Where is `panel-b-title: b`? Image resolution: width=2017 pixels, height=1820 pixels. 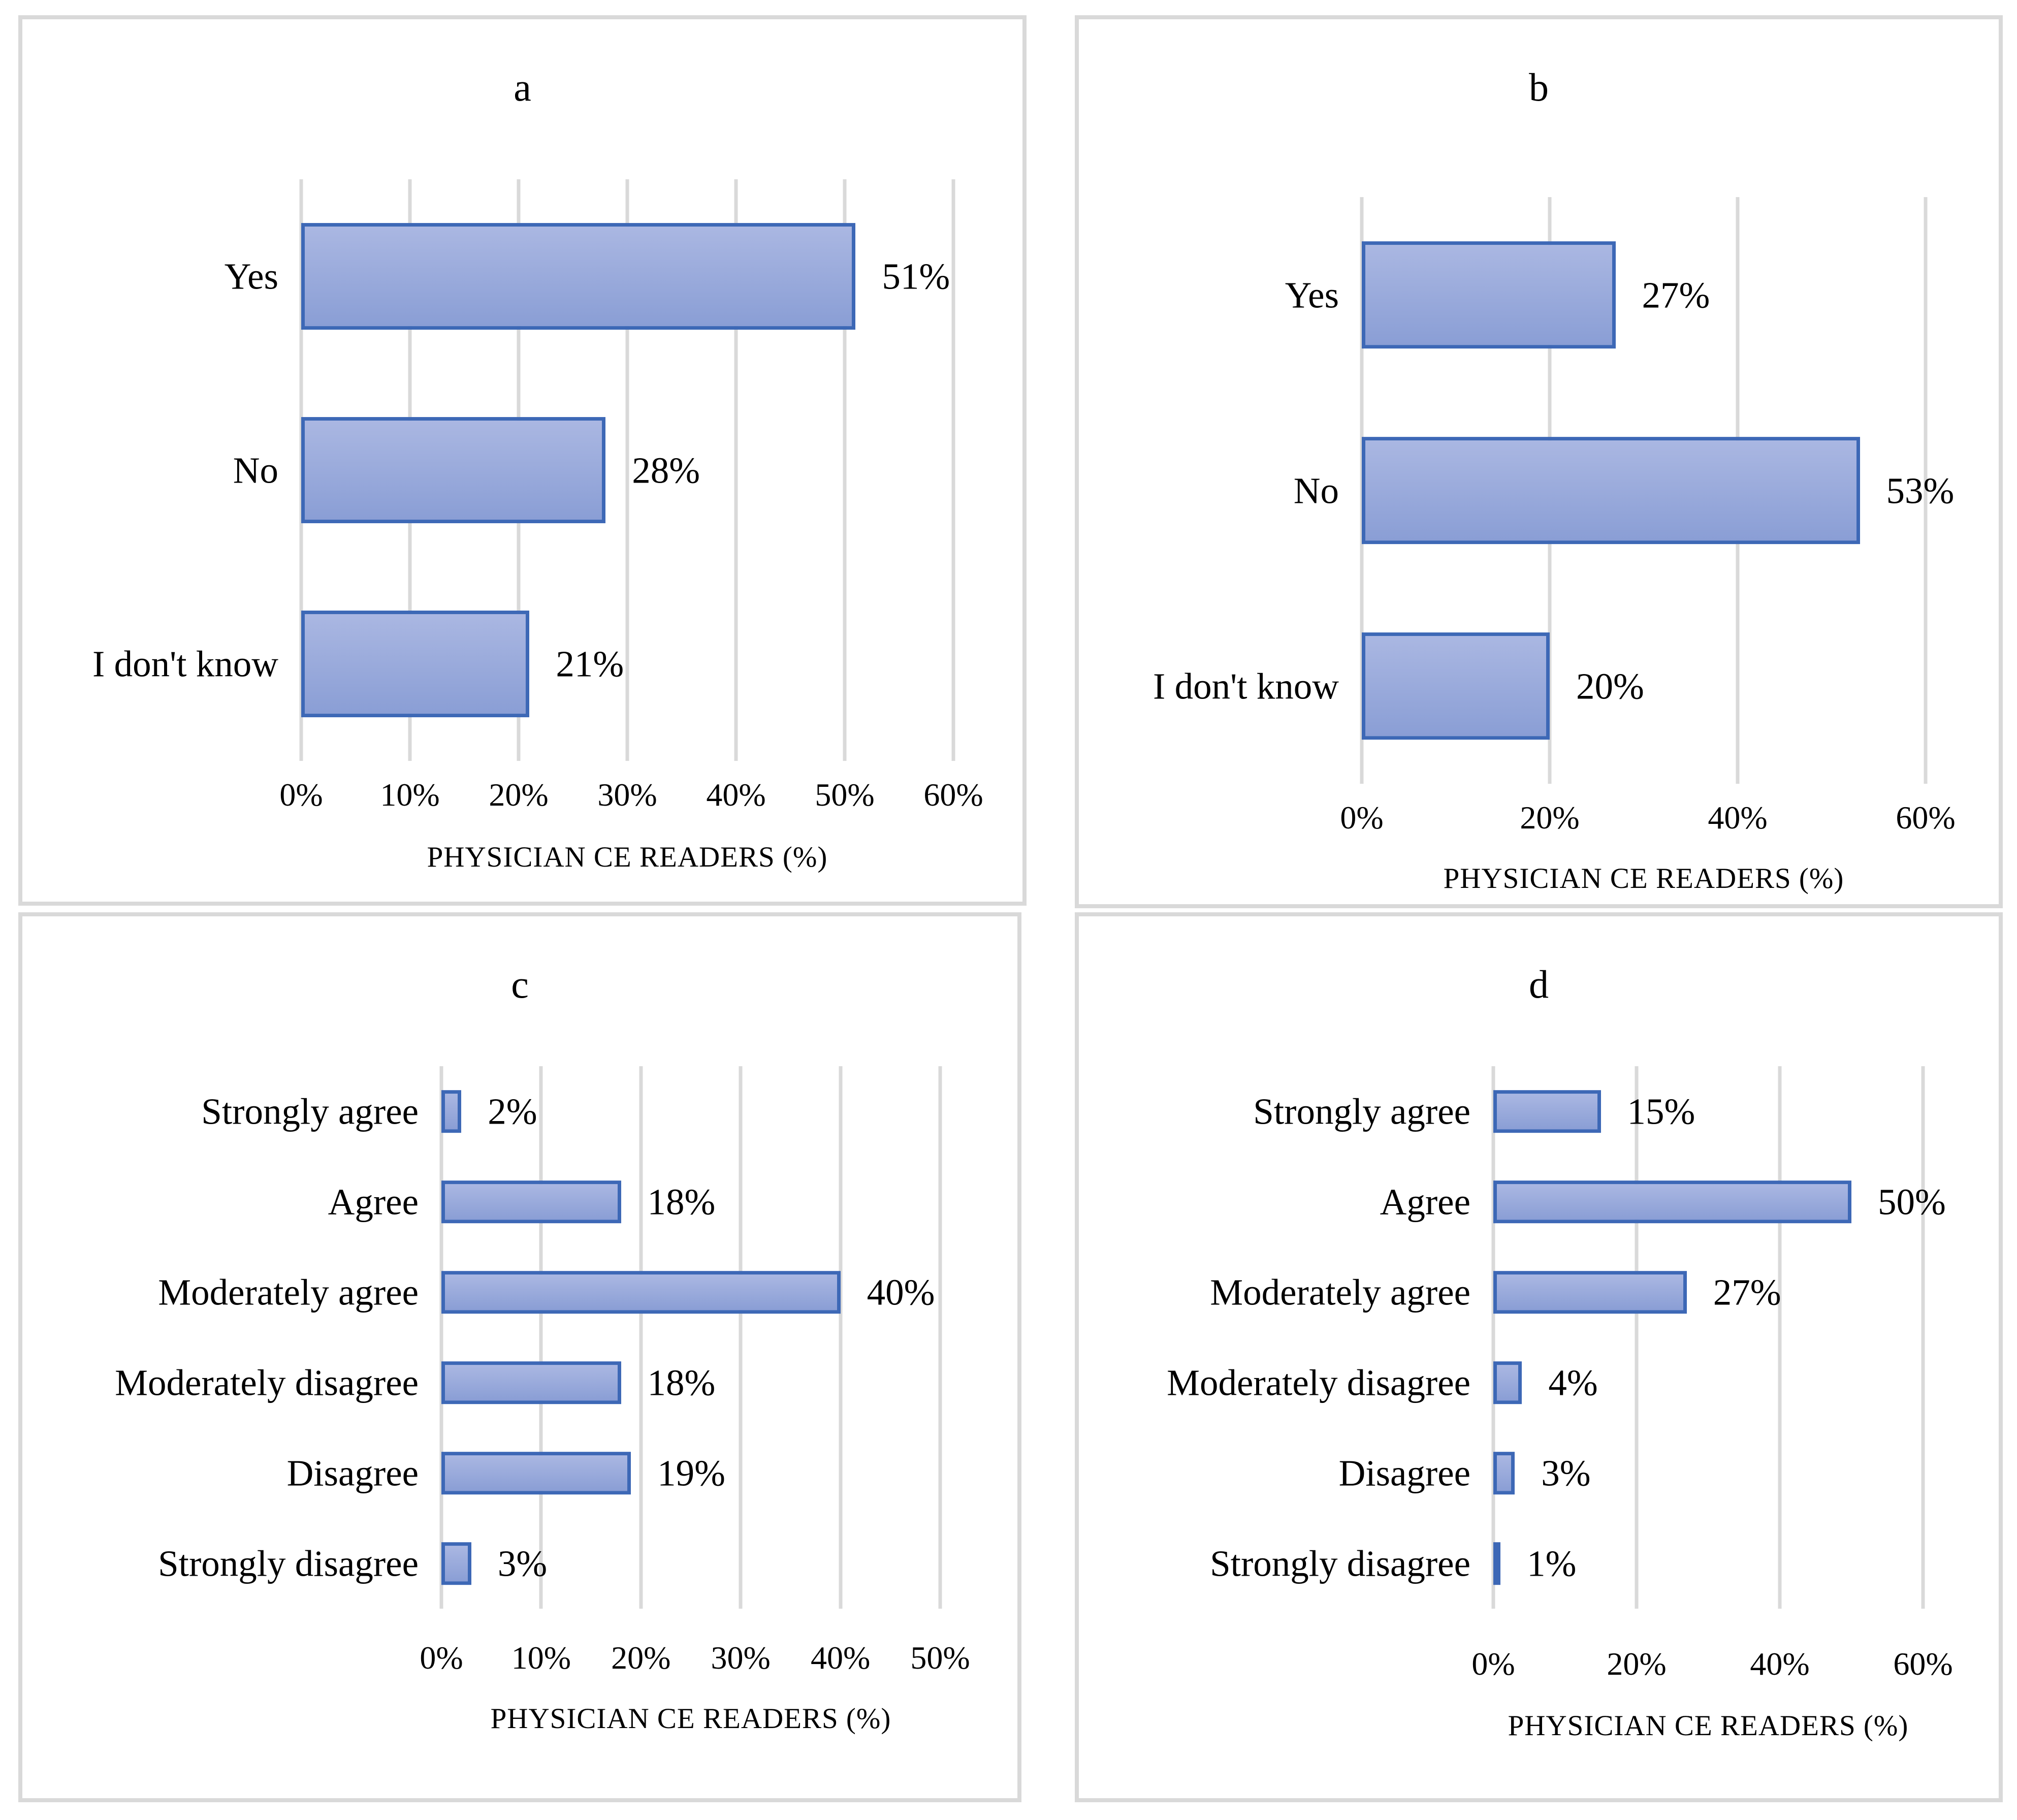 panel-b-title: b is located at coordinates (1539, 87).